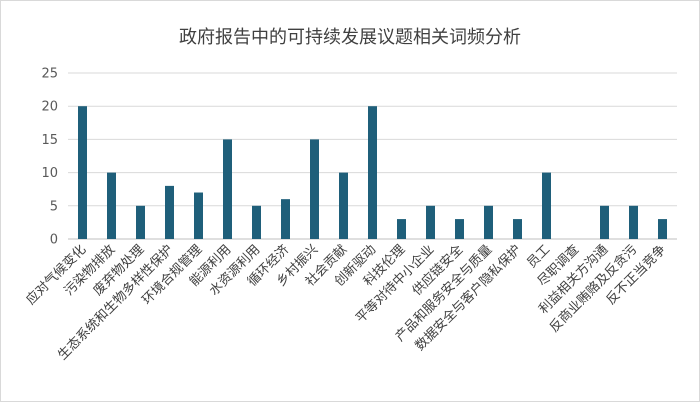 The width and height of the screenshot is (700, 402). What do you see at coordinates (350, 37) in the screenshot?
I see `chart-title: 政府报告中的可持续发展议题相关词频分析` at bounding box center [350, 37].